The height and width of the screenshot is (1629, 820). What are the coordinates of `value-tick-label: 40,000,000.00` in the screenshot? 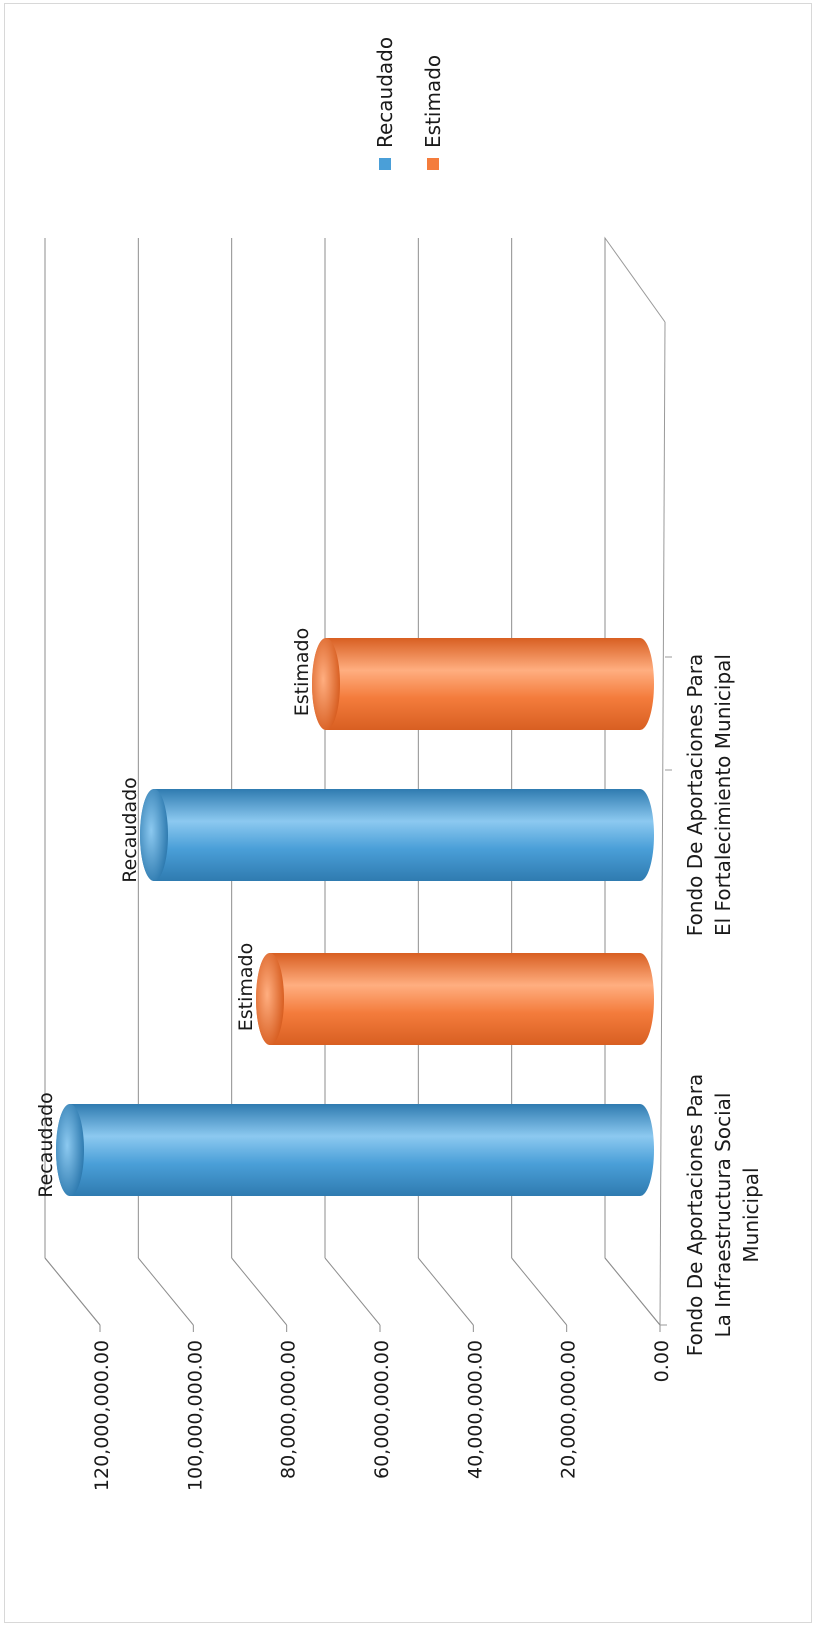 It's located at (475, 1409).